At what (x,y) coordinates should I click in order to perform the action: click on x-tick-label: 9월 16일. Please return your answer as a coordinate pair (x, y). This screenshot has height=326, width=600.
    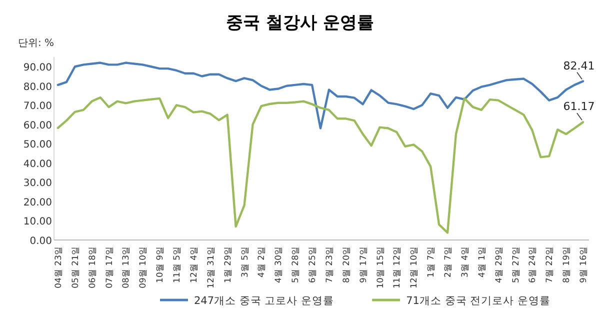
    Looking at the image, I should click on (584, 264).